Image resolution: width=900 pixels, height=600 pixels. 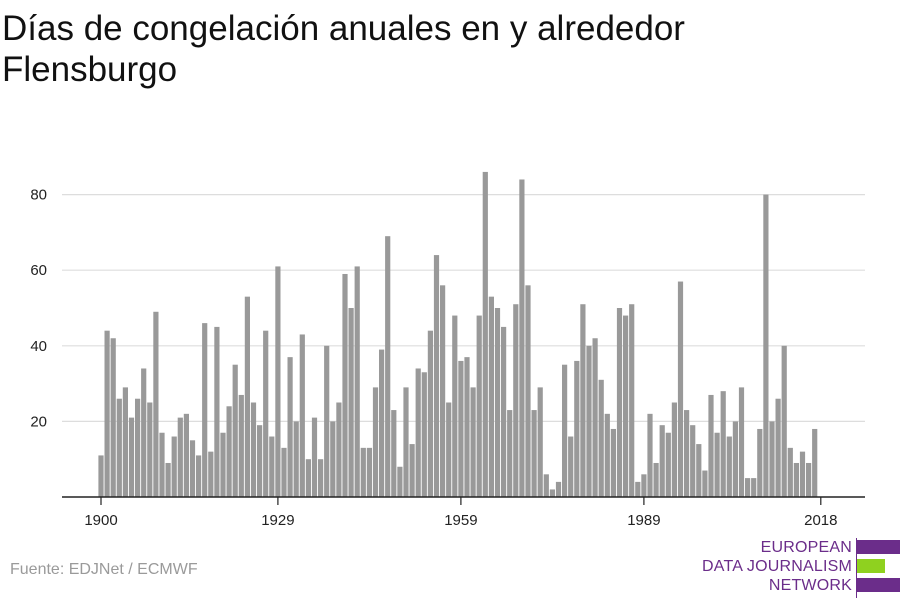 I want to click on bar-2002, so click(x=723, y=444).